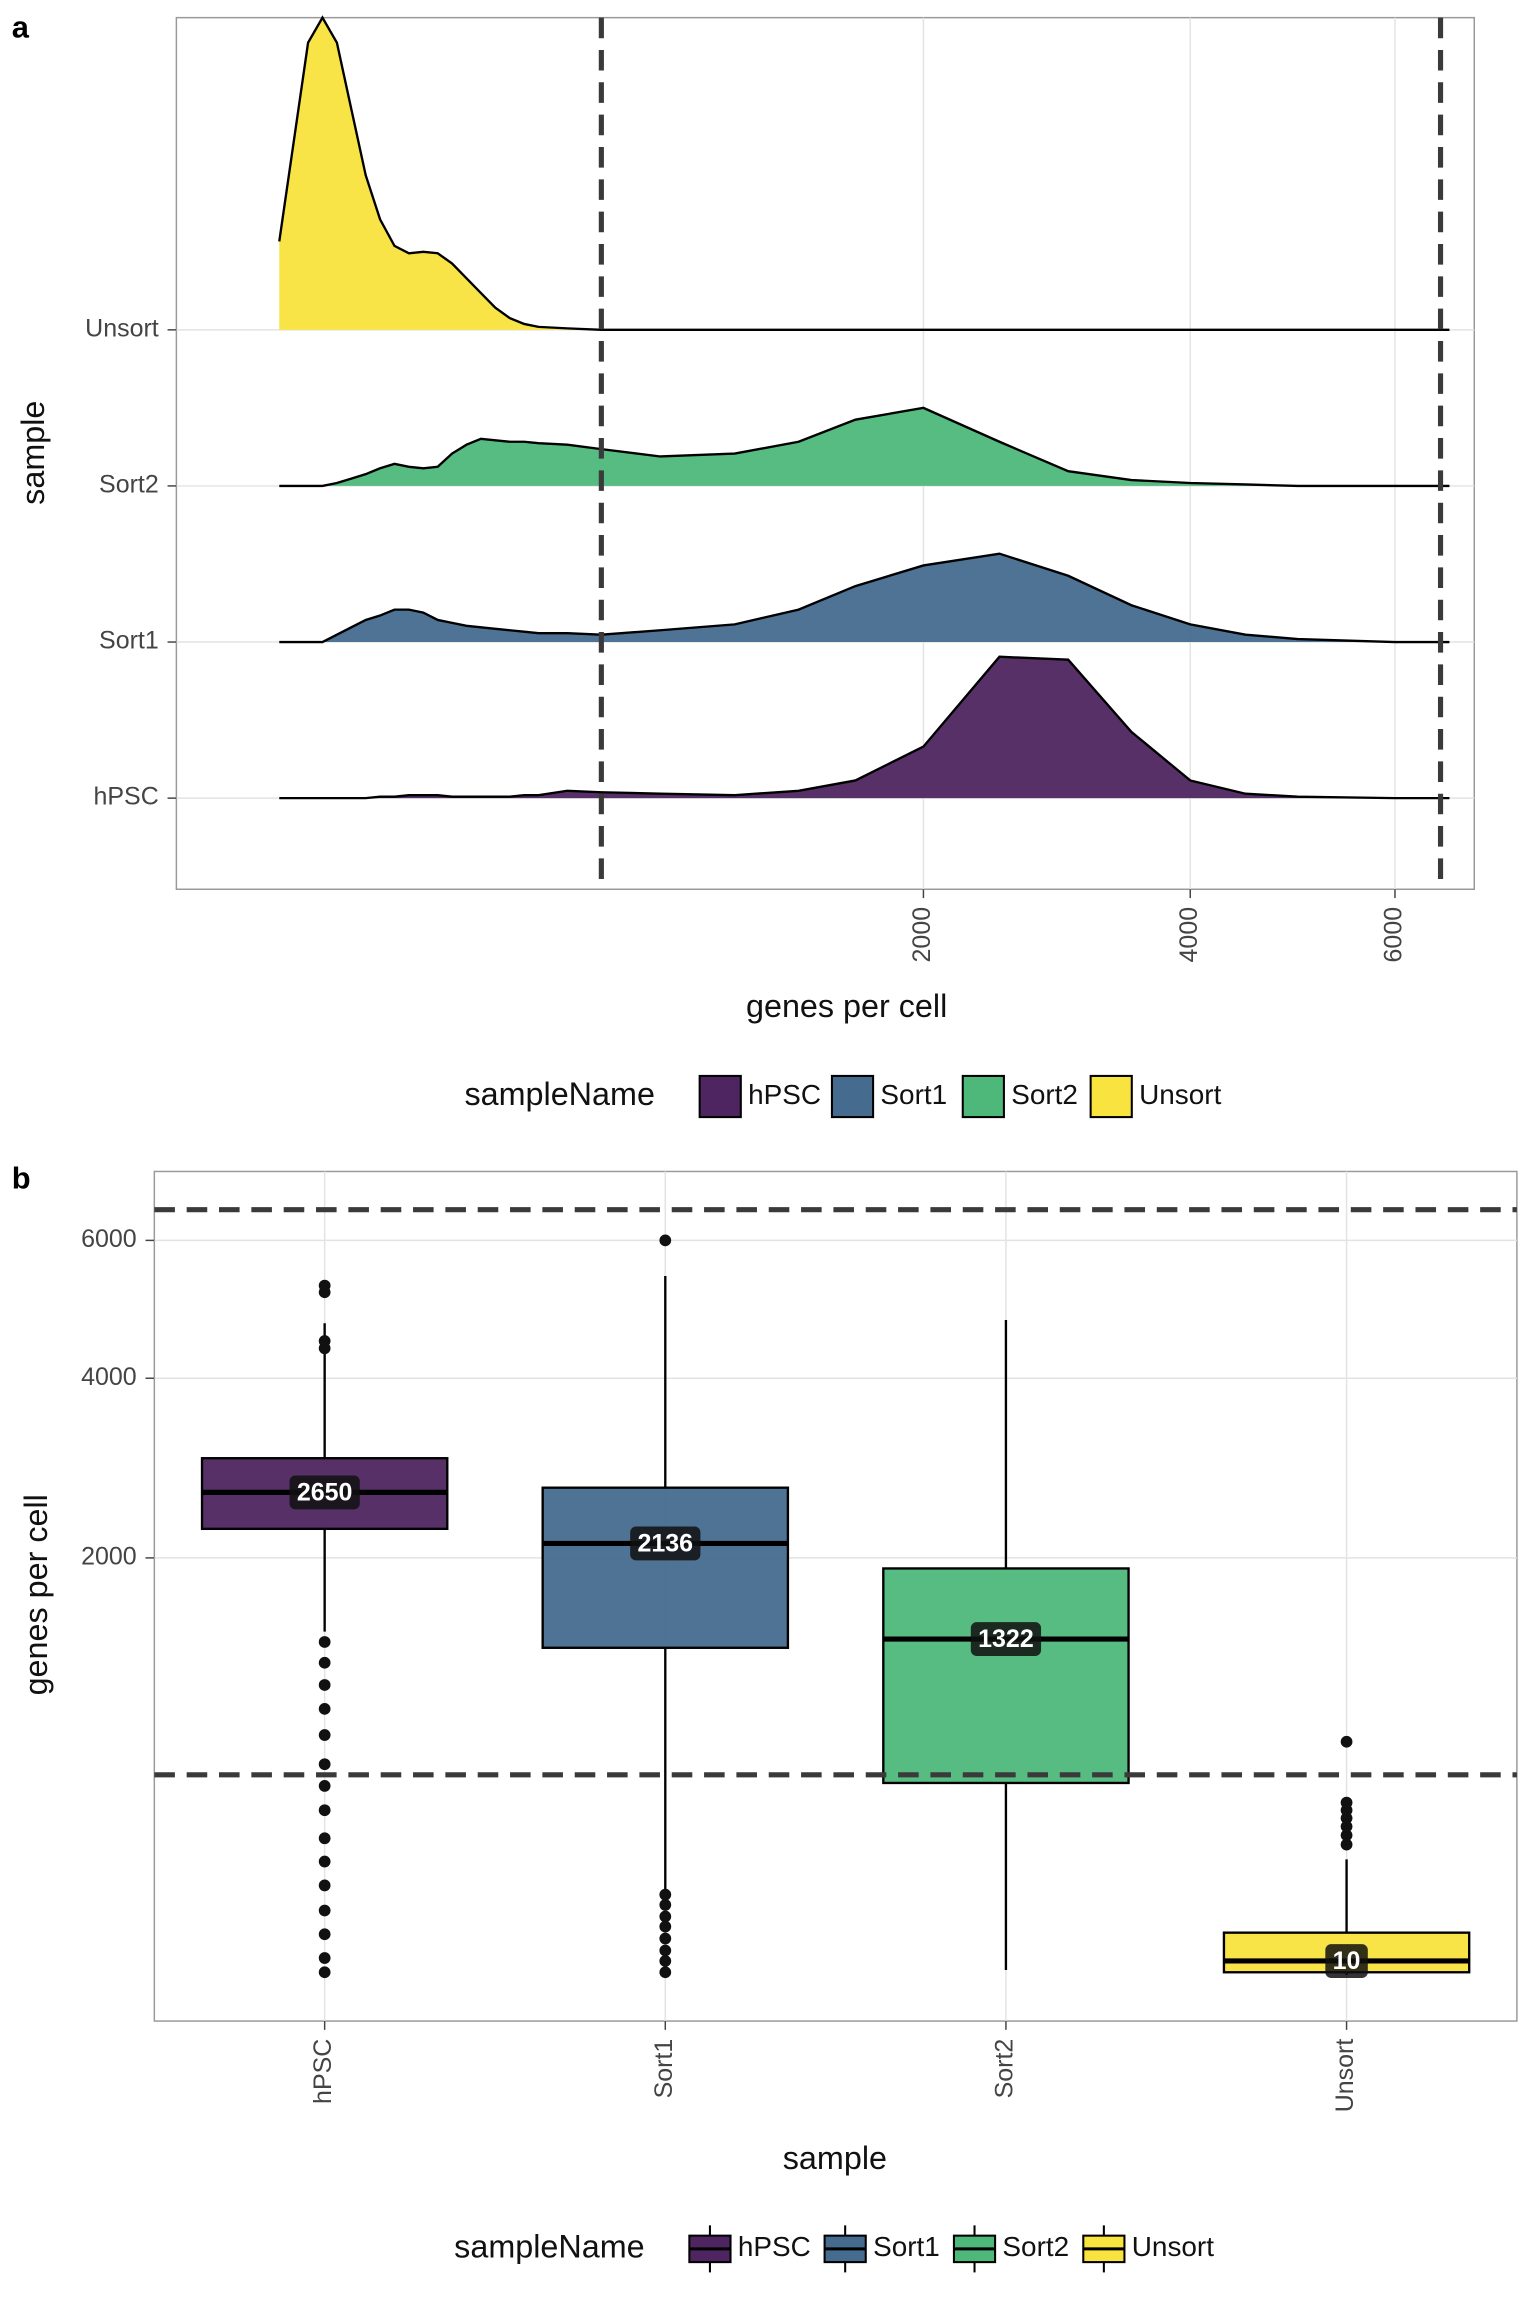 This screenshot has height=2304, width=1536. I want to click on median-label: 2136, so click(666, 1543).